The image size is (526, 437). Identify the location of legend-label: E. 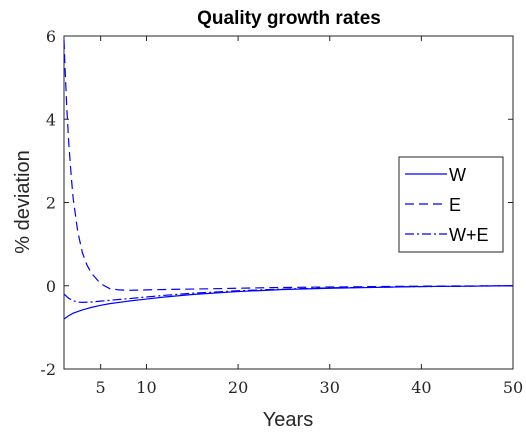
(455, 205).